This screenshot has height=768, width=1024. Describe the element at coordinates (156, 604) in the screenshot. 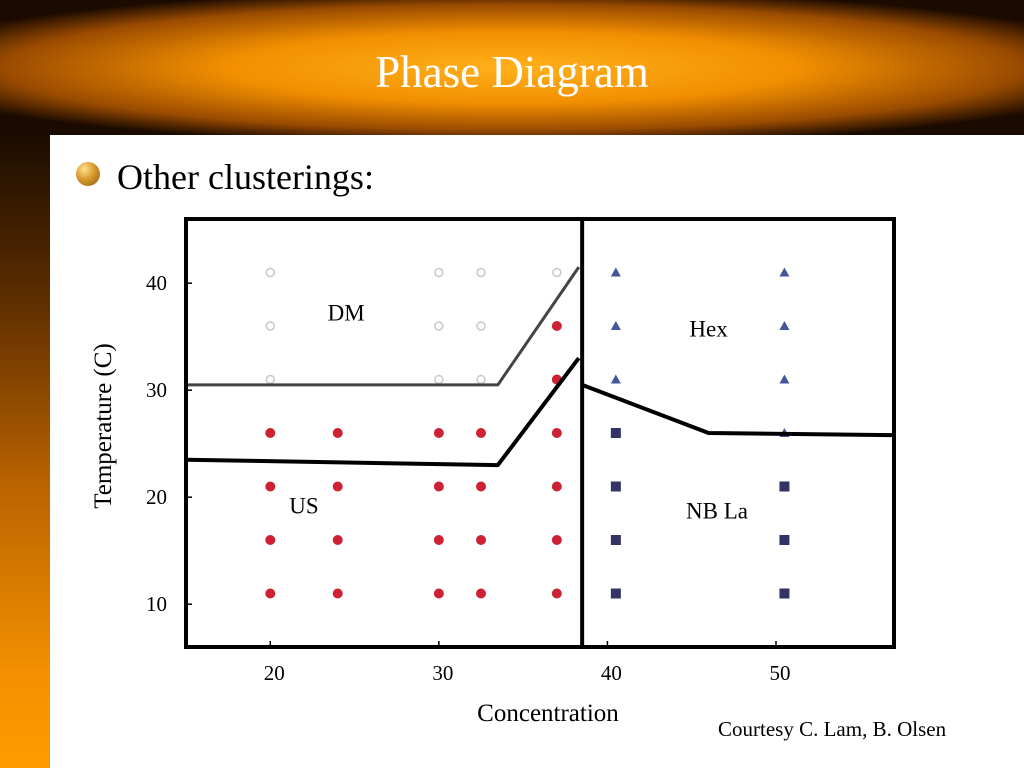

I see `y-tick-label: 10` at that location.